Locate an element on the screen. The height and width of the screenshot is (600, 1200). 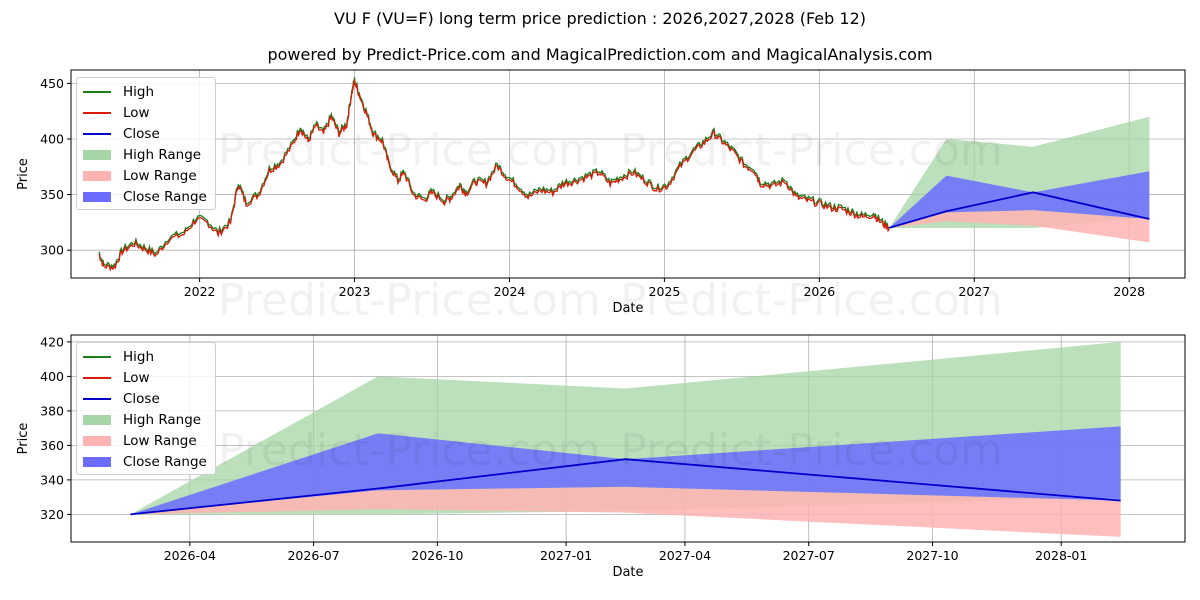
chart1-x-tick-label: 2028 is located at coordinates (1129, 291).